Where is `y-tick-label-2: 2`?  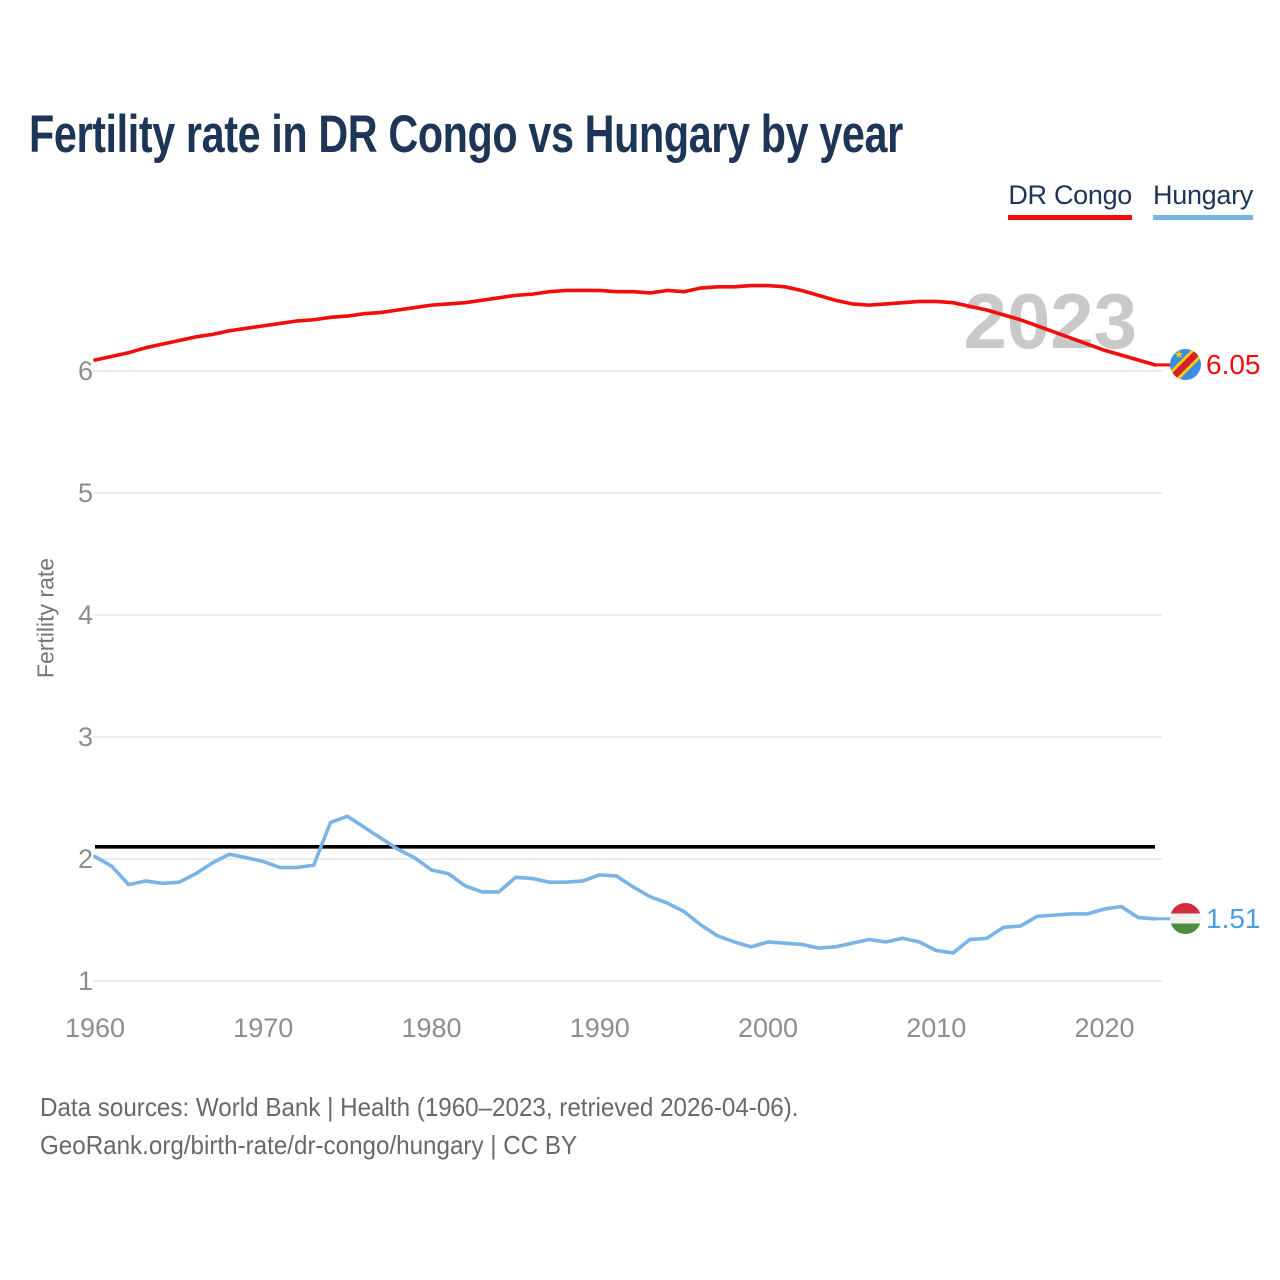
y-tick-label-2: 2 is located at coordinates (85, 859).